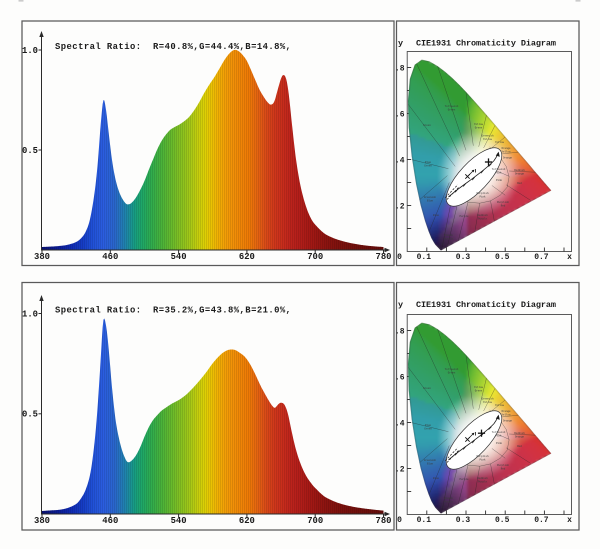 This screenshot has width=600, height=549. Describe the element at coordinates (173, 47) in the screenshot. I see `svg-text:Spectral Ratio: R=40.8%,G=44.: Spectral Ratio: R=40.8%,G=44.4%,B=14.8%,` at that location.